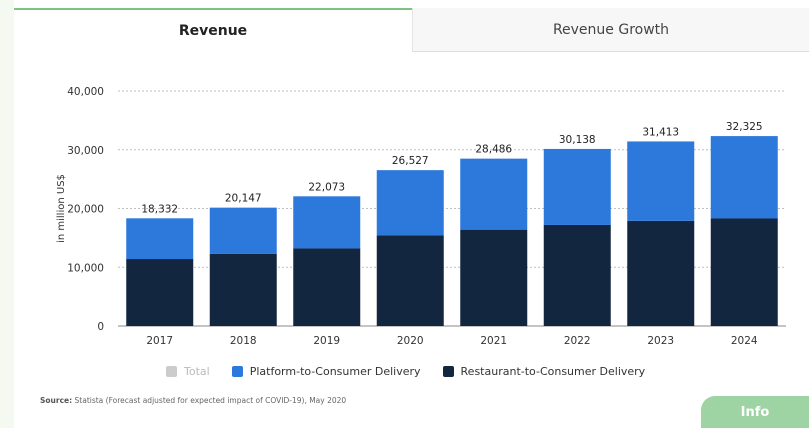 The height and width of the screenshot is (428, 809). What do you see at coordinates (243, 199) in the screenshot?
I see `bar-total-label: 20,147` at bounding box center [243, 199].